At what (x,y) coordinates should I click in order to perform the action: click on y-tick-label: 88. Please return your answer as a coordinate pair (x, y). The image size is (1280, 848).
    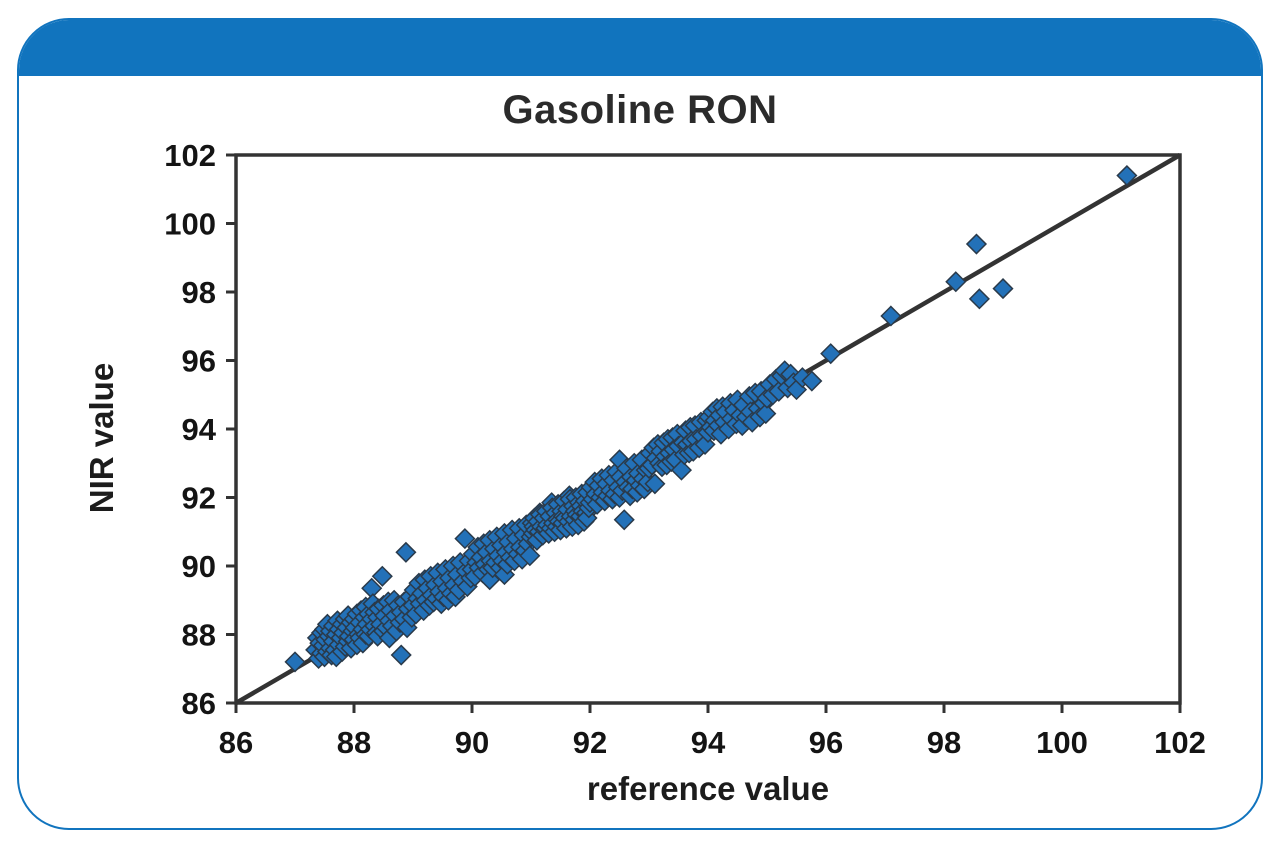
    Looking at the image, I should click on (199, 635).